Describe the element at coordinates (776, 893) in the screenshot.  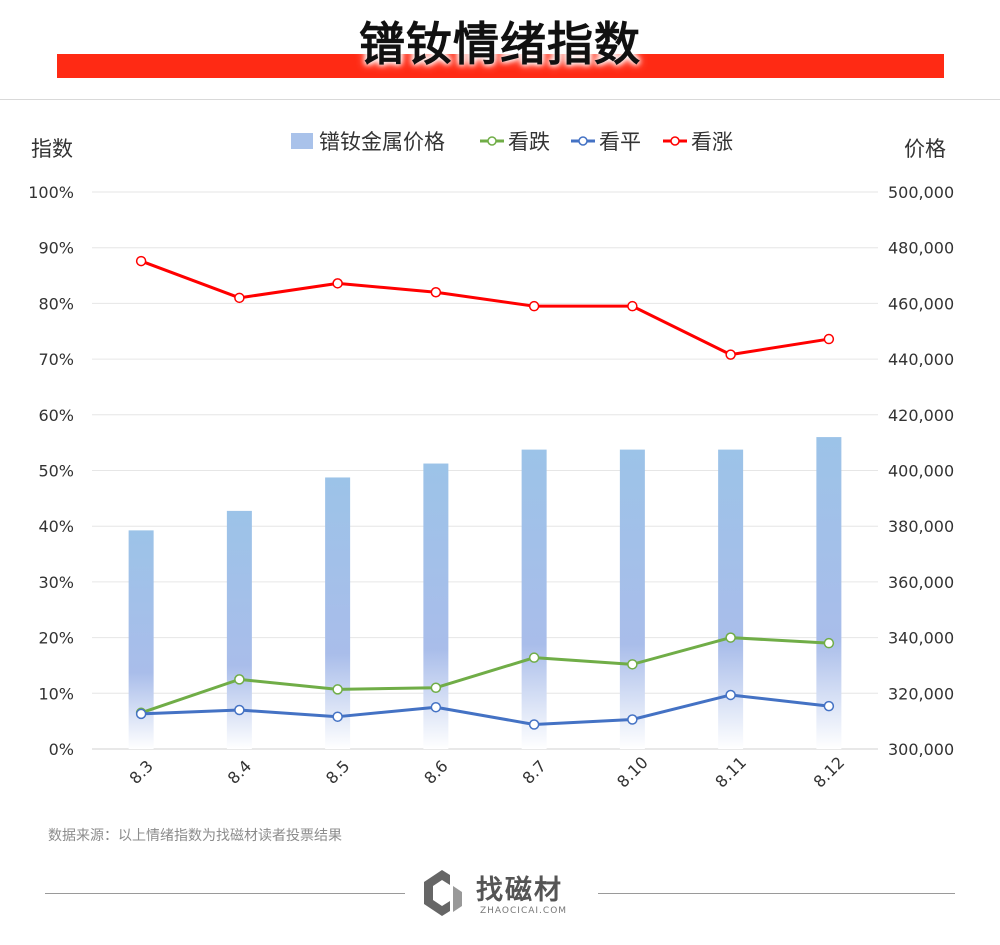
I see `footer-line-right` at that location.